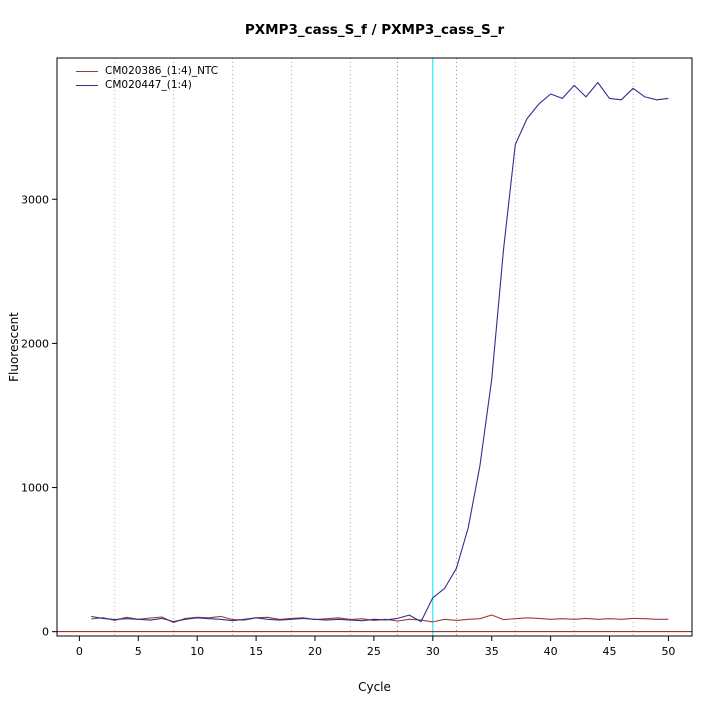 The height and width of the screenshot is (720, 720). I want to click on x-tick-label: 25, so click(374, 651).